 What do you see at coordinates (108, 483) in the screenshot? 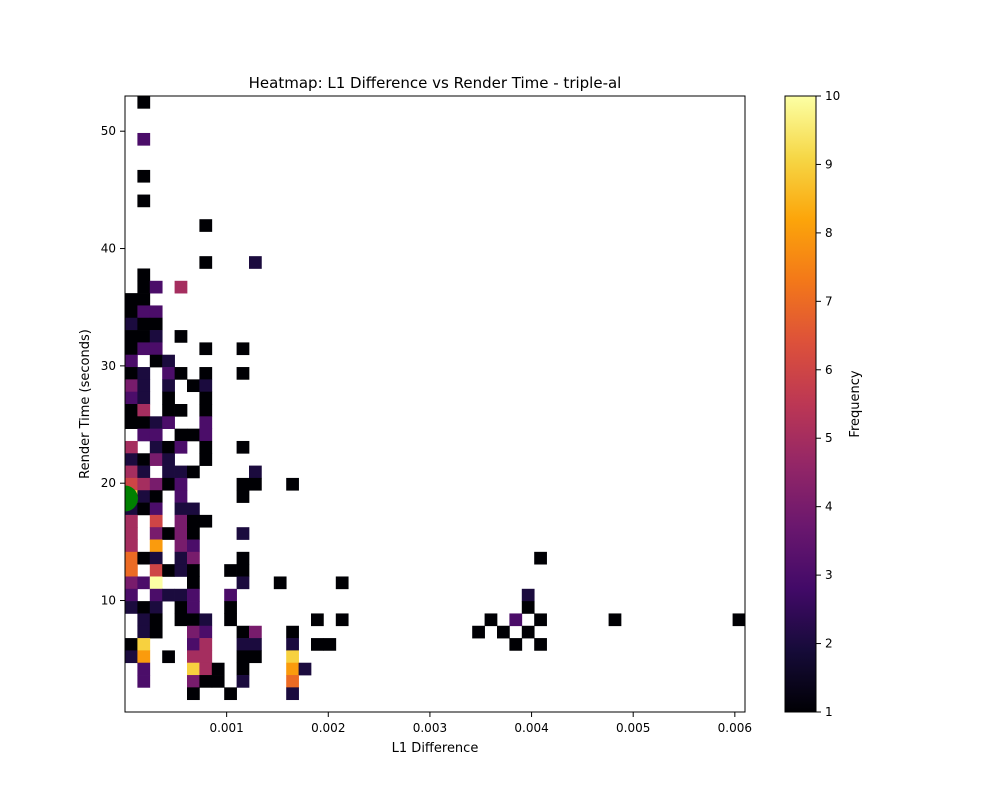
I see `y-tick-label: 20` at bounding box center [108, 483].